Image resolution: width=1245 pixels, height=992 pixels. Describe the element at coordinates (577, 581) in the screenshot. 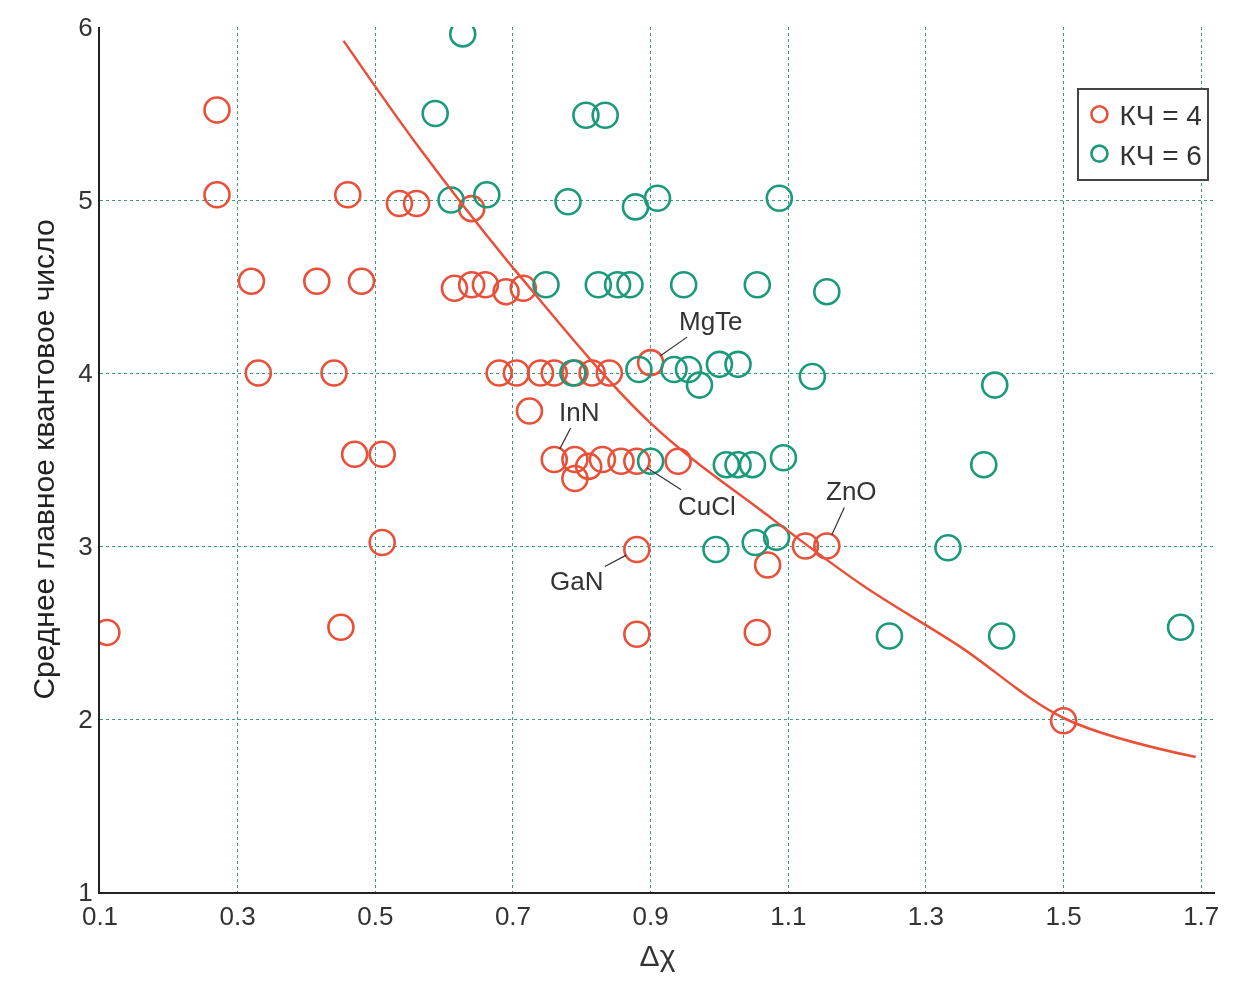

I see `annotation: GaN` at that location.